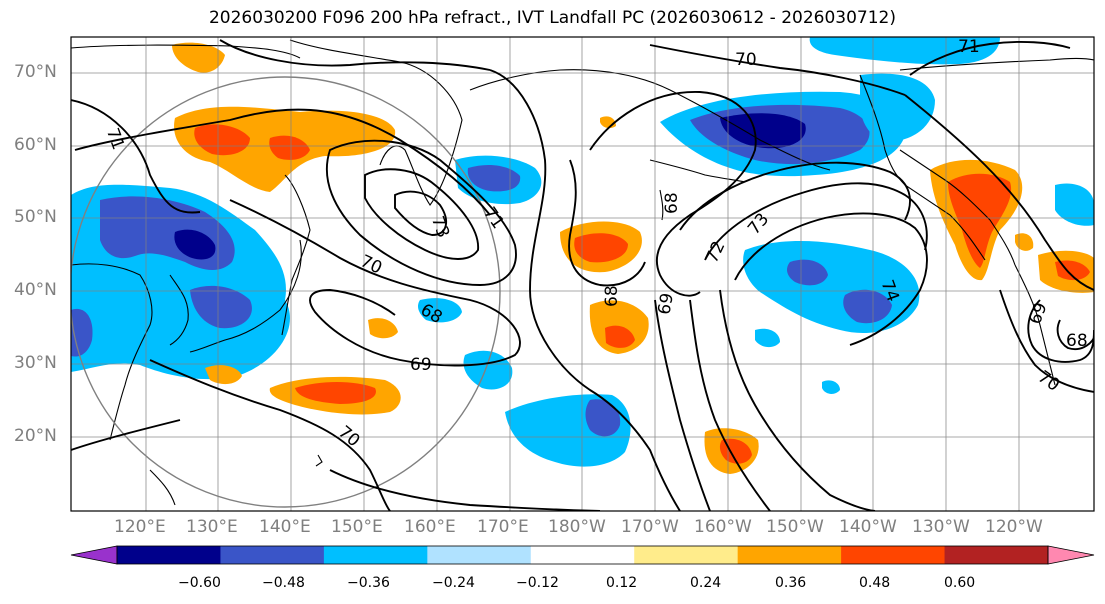 This screenshot has height=604, width=1105. I want to click on lon-label: 140°W, so click(868, 527).